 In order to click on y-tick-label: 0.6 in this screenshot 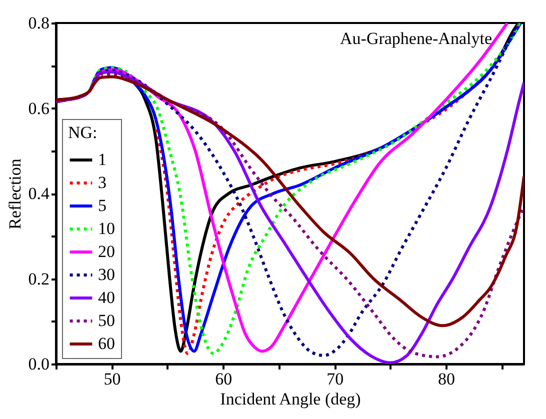, I will do `click(39, 108)`.